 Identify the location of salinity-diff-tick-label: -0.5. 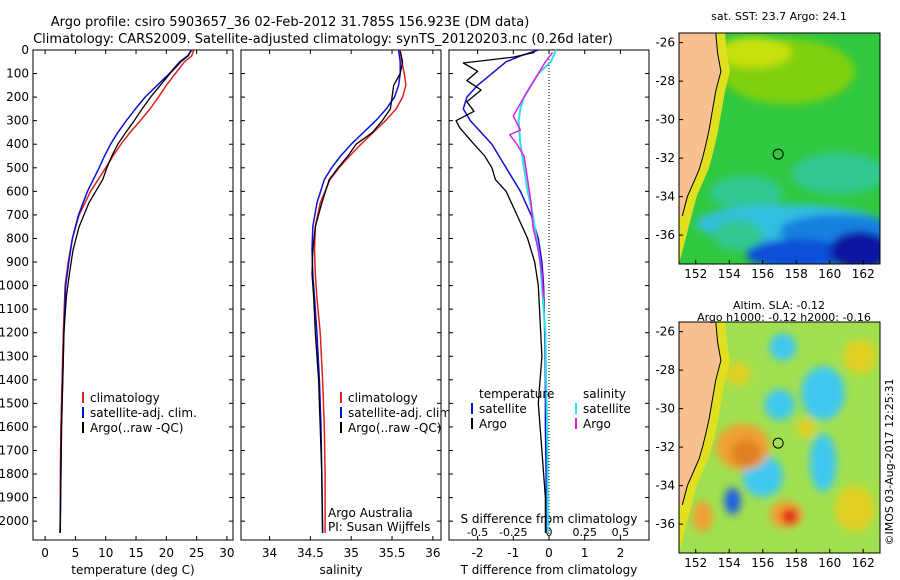
(477, 532).